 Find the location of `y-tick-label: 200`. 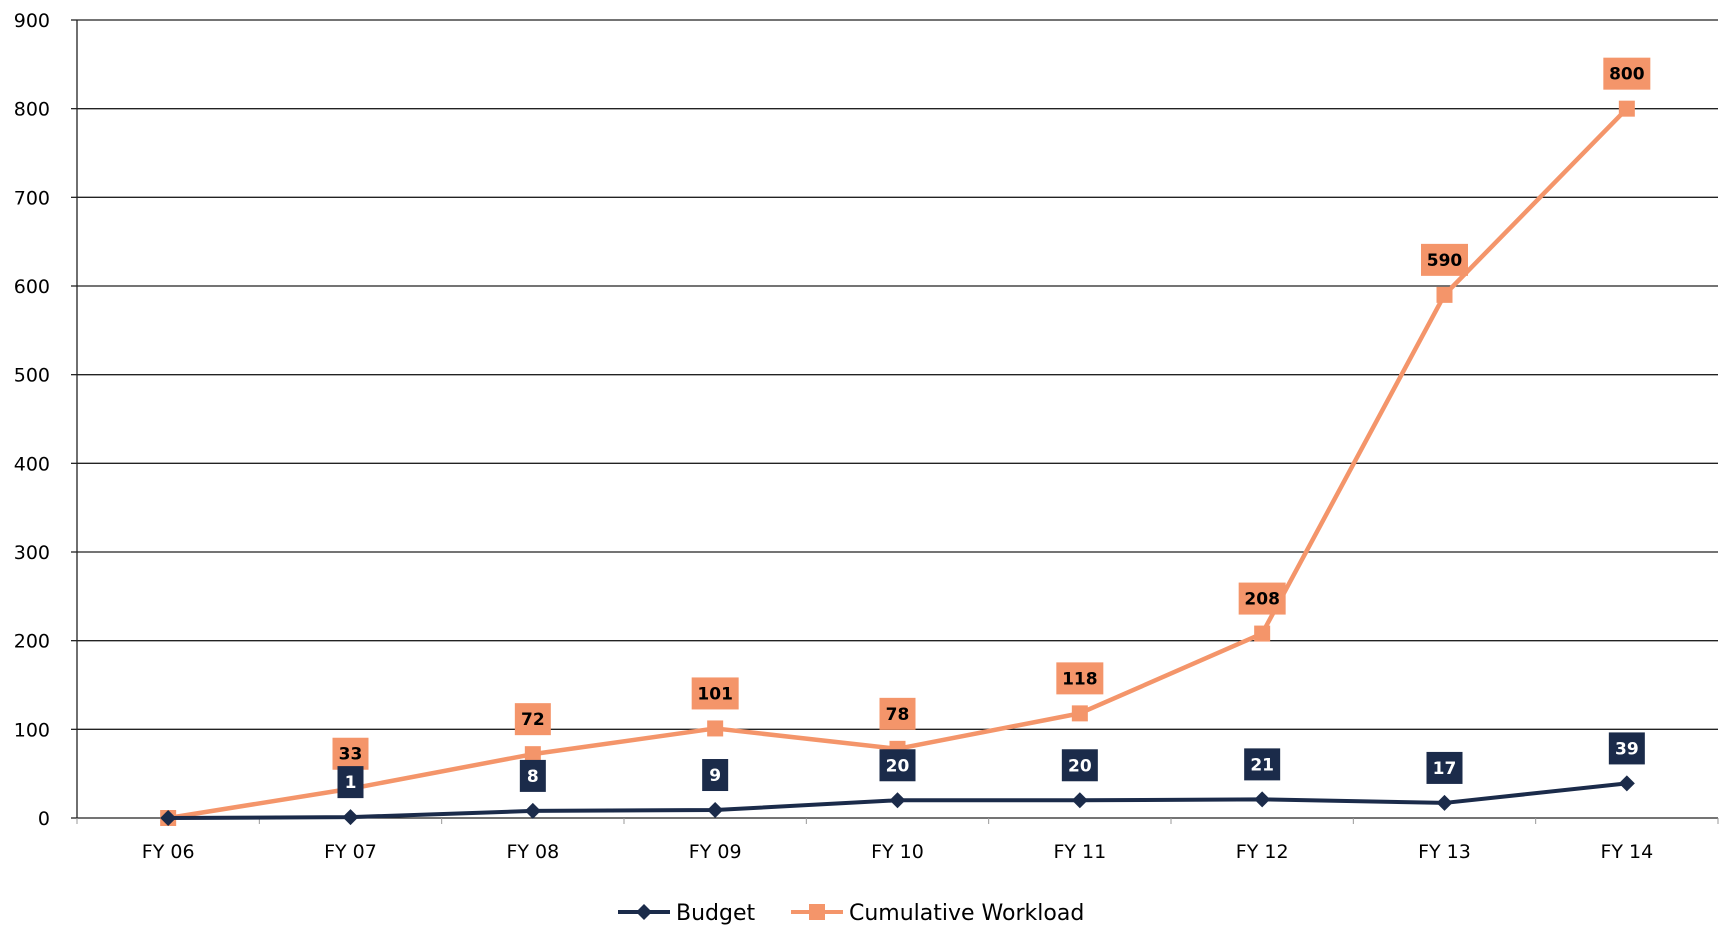

y-tick-label: 200 is located at coordinates (32, 642).